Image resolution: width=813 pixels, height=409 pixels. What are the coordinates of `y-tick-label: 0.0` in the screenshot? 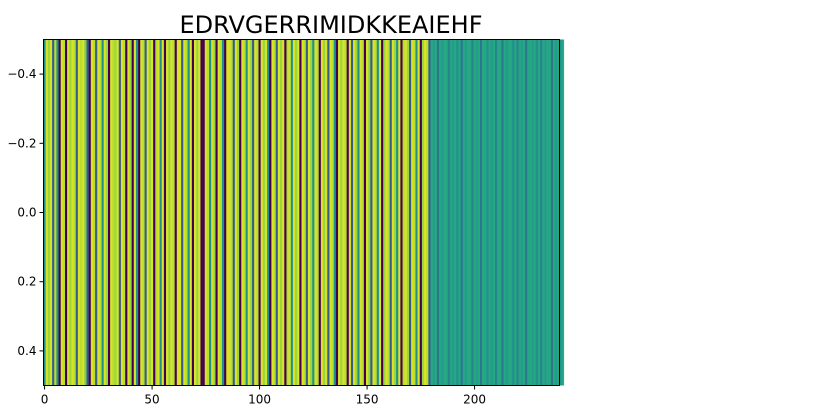 It's located at (26, 213).